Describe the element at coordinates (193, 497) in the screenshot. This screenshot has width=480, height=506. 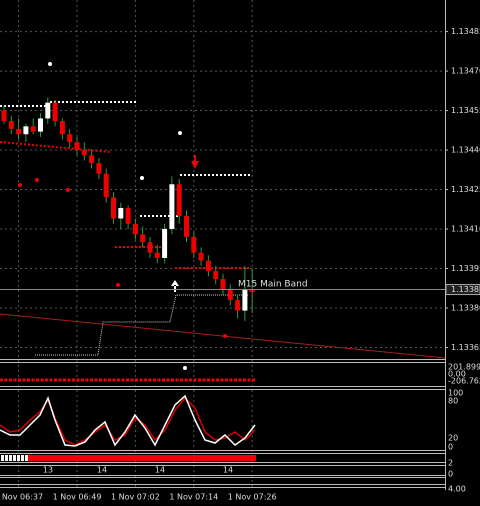
I see `x-tick-label: 1 Nov 07:14` at that location.